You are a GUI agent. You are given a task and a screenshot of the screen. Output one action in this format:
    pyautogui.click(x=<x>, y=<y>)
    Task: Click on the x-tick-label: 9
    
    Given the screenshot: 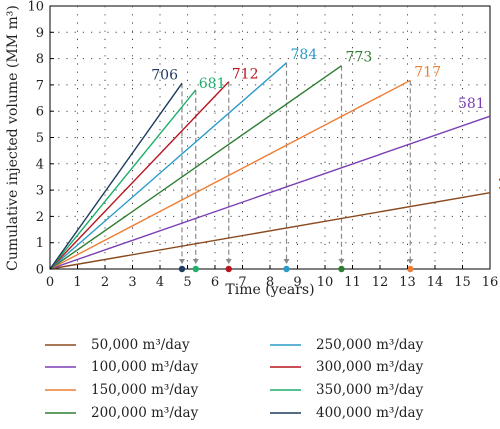 What is the action you would take?
    pyautogui.click(x=297, y=282)
    